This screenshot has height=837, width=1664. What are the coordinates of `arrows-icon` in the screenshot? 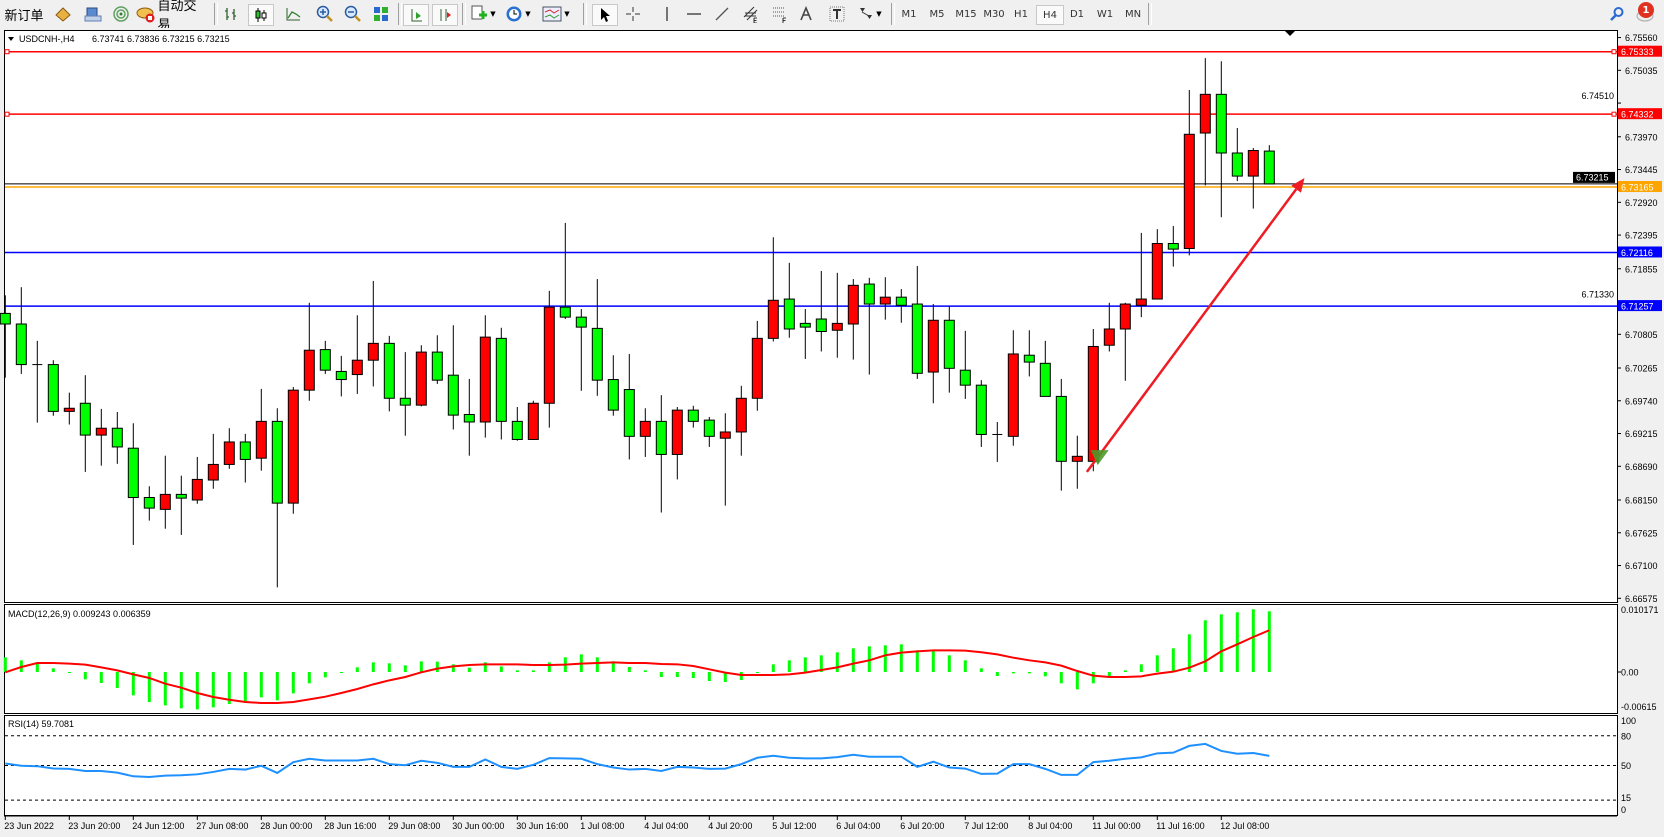 It's located at (866, 13).